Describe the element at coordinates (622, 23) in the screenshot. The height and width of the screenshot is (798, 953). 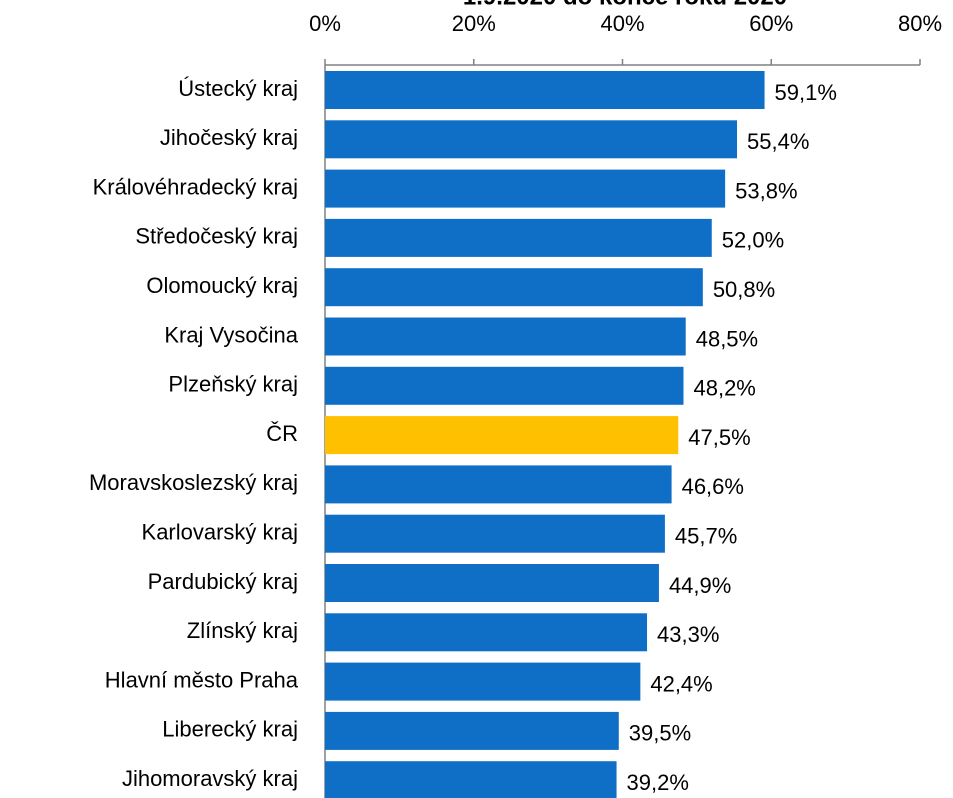
I see `x-tick-label: 40%` at that location.